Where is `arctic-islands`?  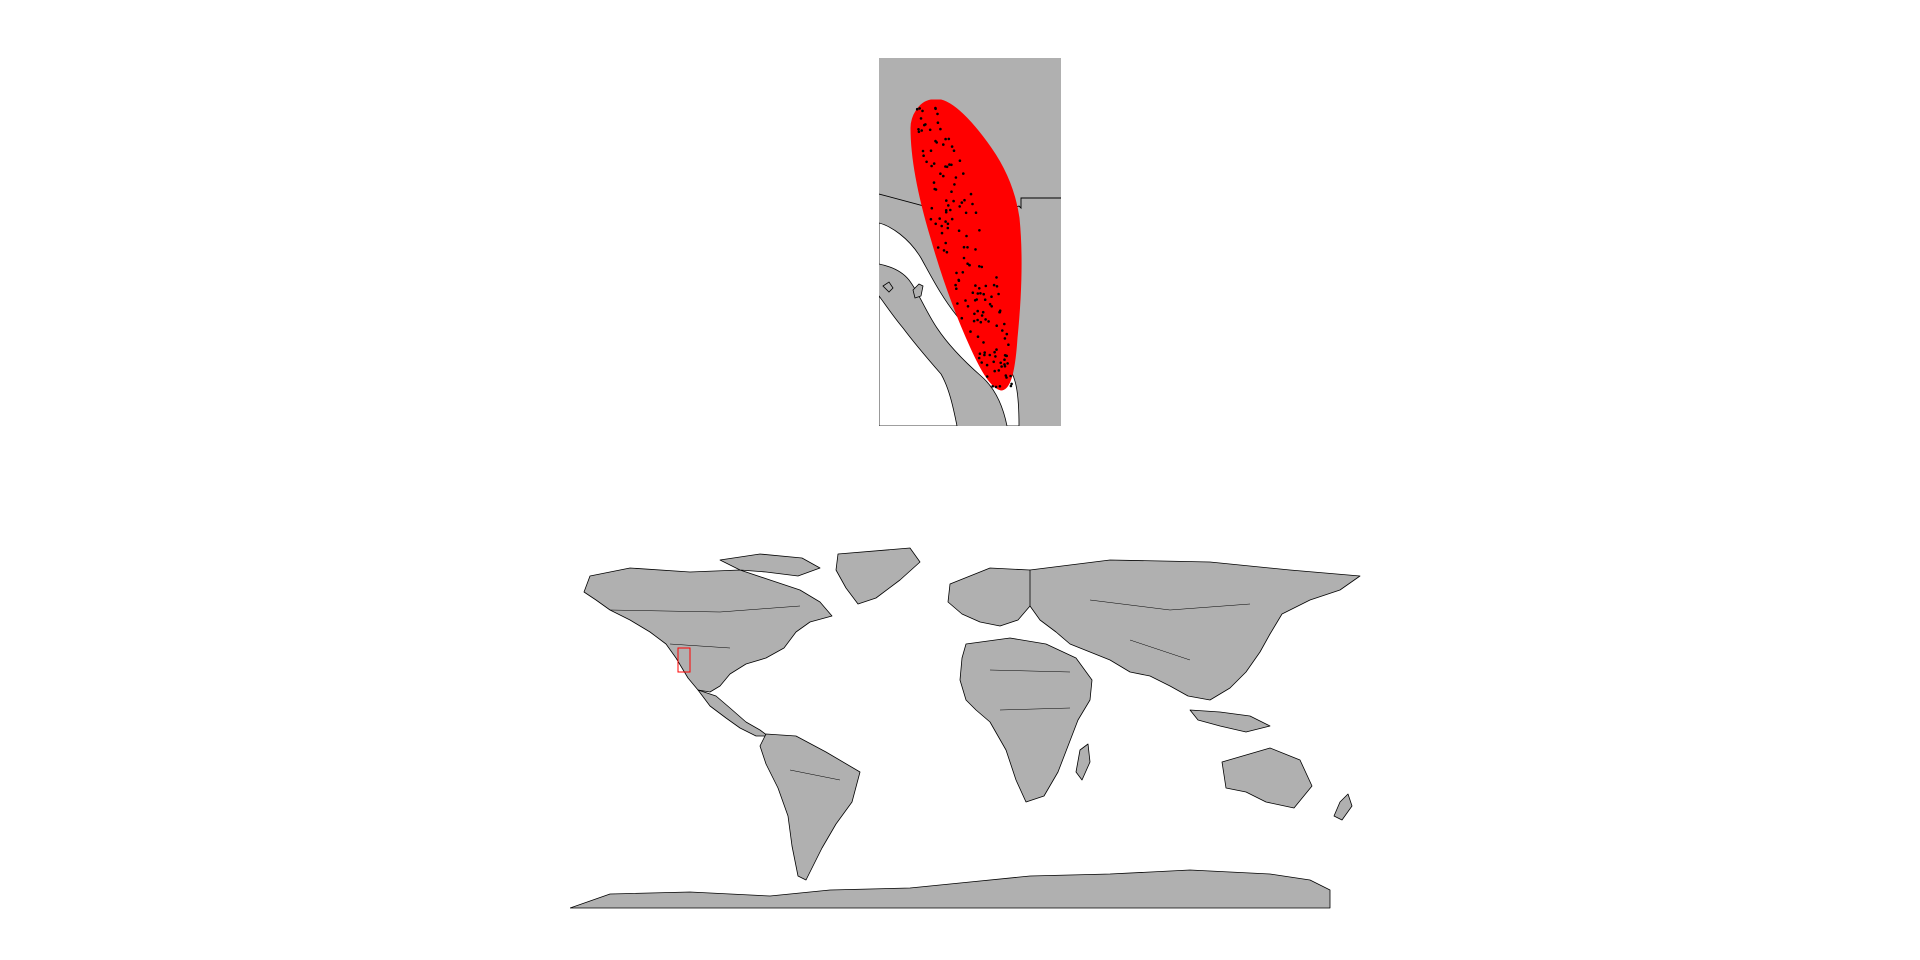 arctic-islands is located at coordinates (770, 565).